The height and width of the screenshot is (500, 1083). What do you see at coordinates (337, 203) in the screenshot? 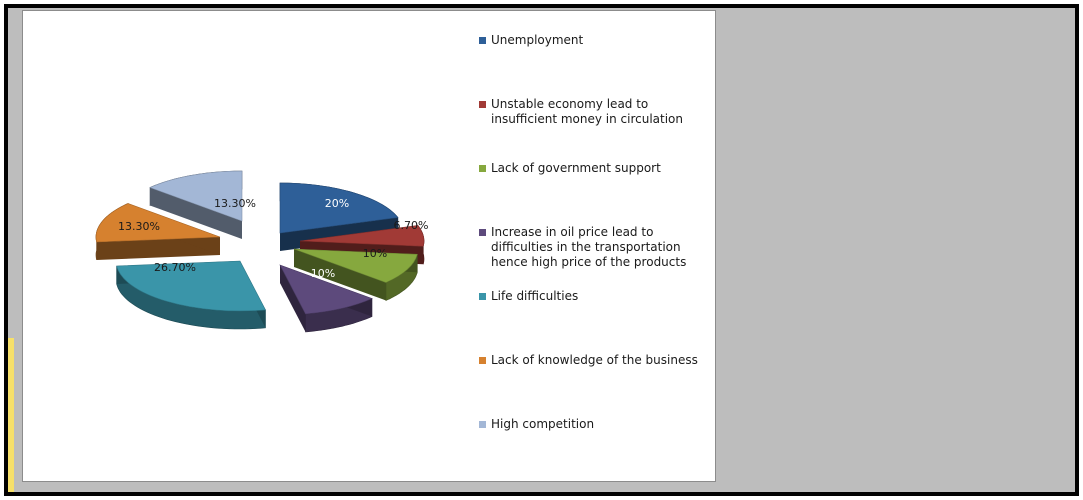
I see `slice-data-label-1: 20%` at bounding box center [337, 203].